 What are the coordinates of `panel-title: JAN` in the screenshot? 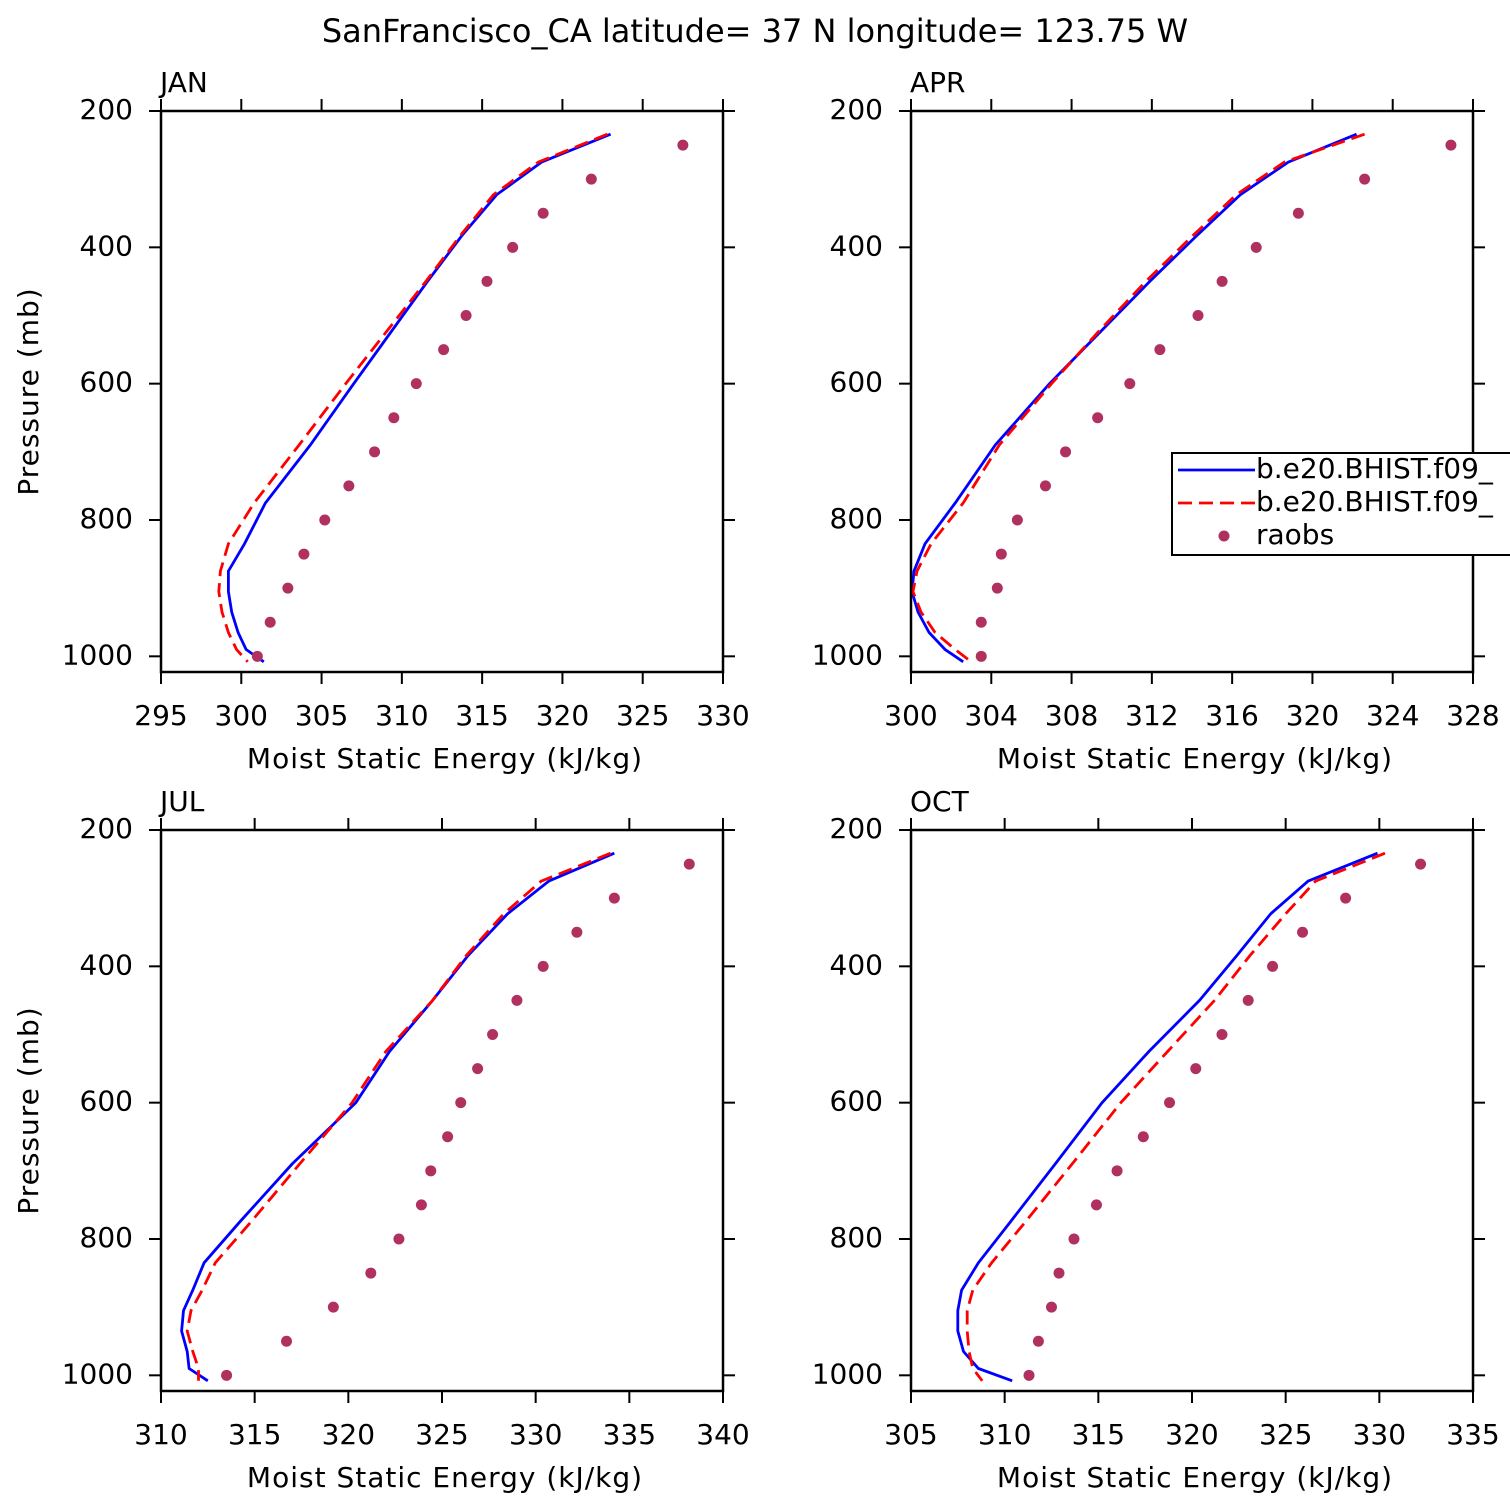 It's located at (183, 82).